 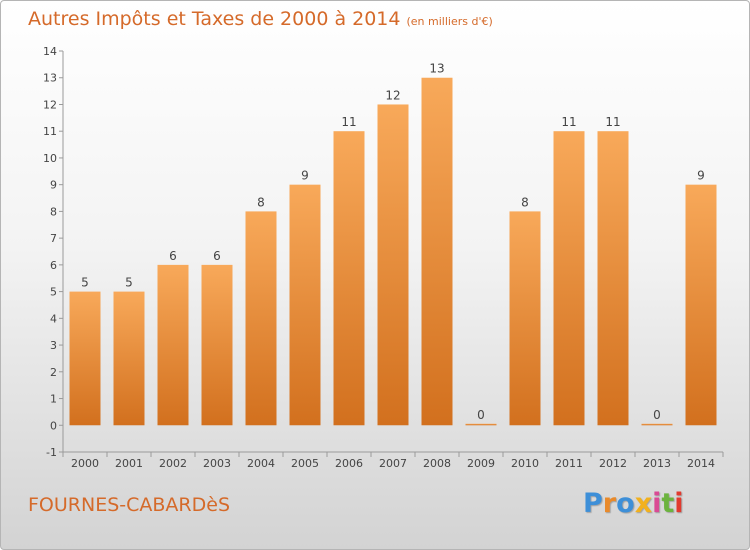 What do you see at coordinates (261, 318) in the screenshot?
I see `bar-2004` at bounding box center [261, 318].